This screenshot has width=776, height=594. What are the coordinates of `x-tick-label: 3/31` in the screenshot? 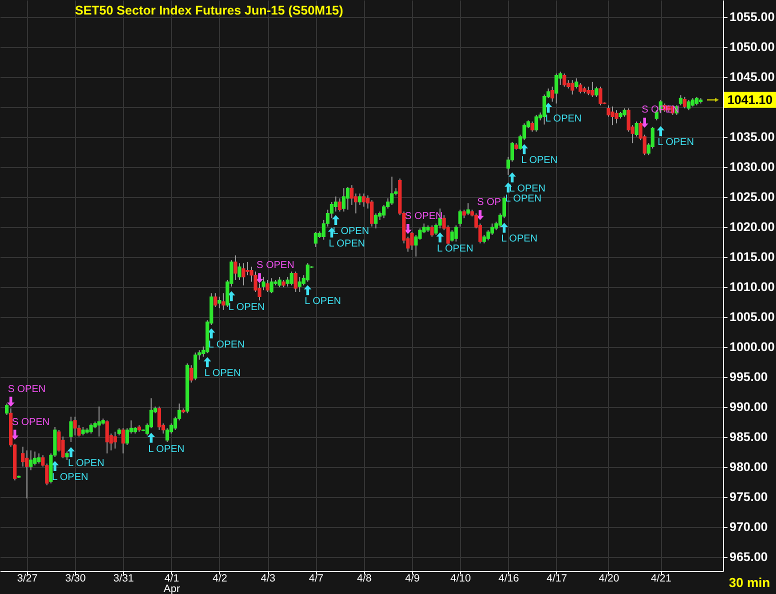 It's located at (123, 578).